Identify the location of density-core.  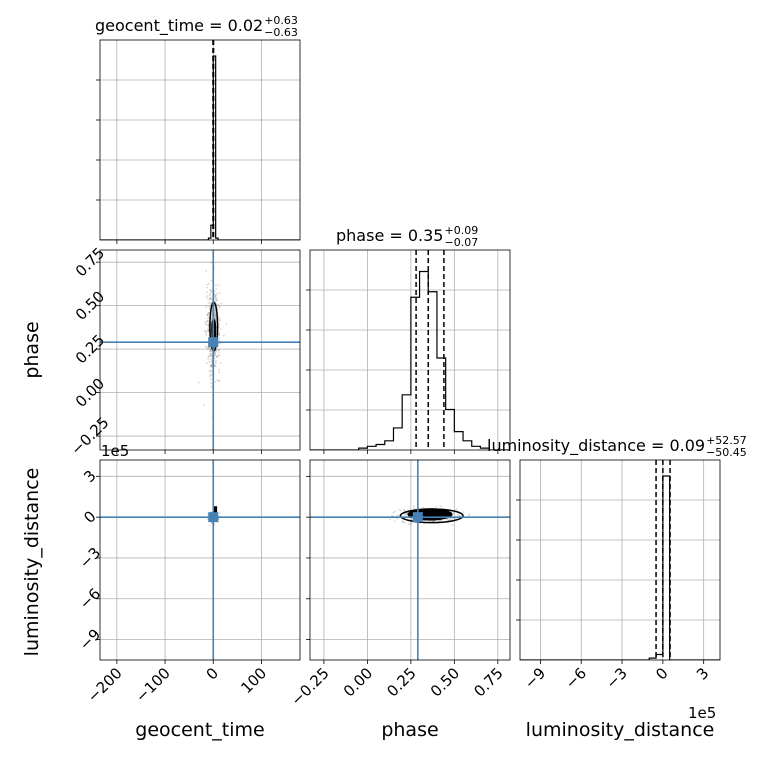
(215, 512).